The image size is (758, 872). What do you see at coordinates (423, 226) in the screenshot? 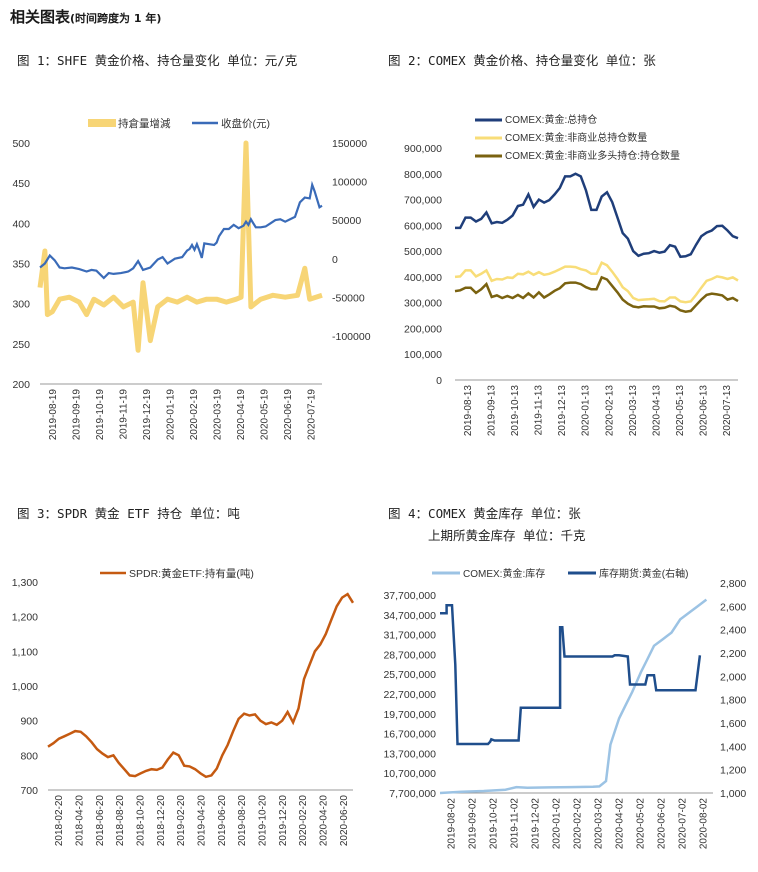
I see `chart2-y-tick: 600,000` at bounding box center [423, 226].